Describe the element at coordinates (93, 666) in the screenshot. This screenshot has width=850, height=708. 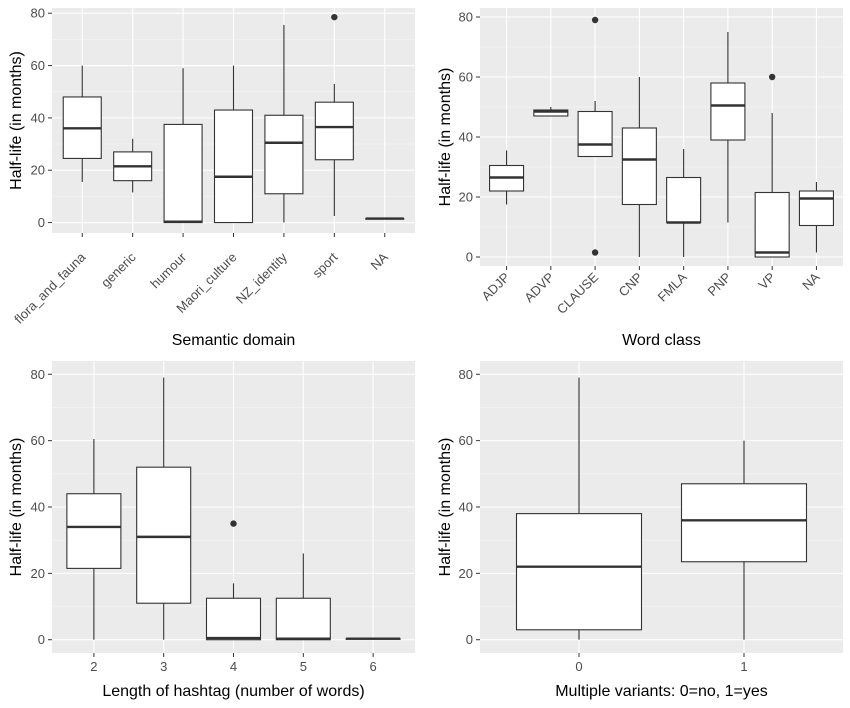
I see `x-tick-label: 2` at that location.